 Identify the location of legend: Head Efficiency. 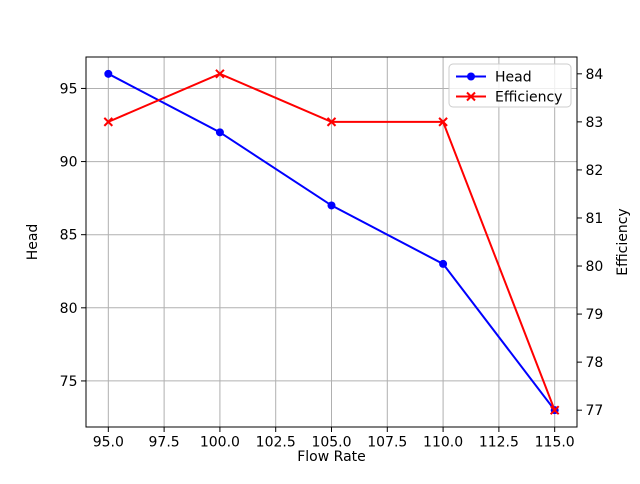
(510, 85).